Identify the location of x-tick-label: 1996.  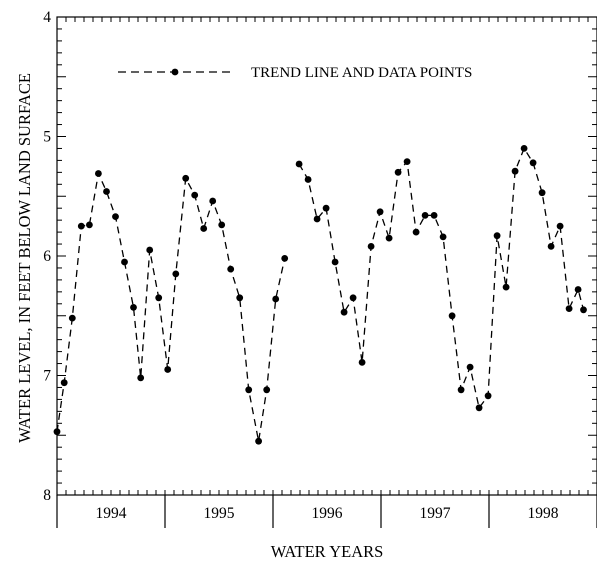
(327, 513).